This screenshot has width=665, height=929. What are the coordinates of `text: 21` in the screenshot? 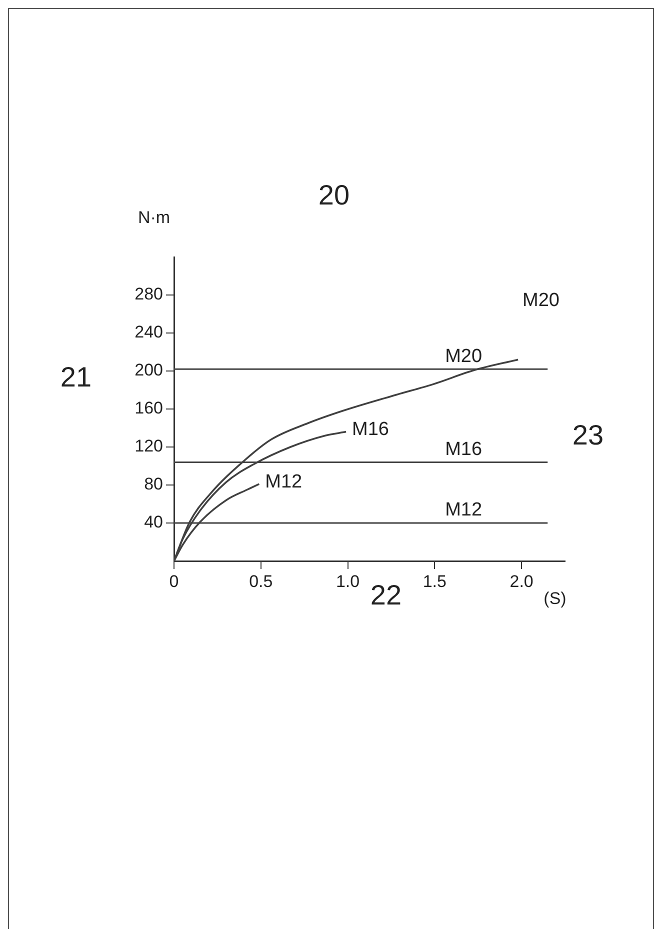 It's located at (76, 377).